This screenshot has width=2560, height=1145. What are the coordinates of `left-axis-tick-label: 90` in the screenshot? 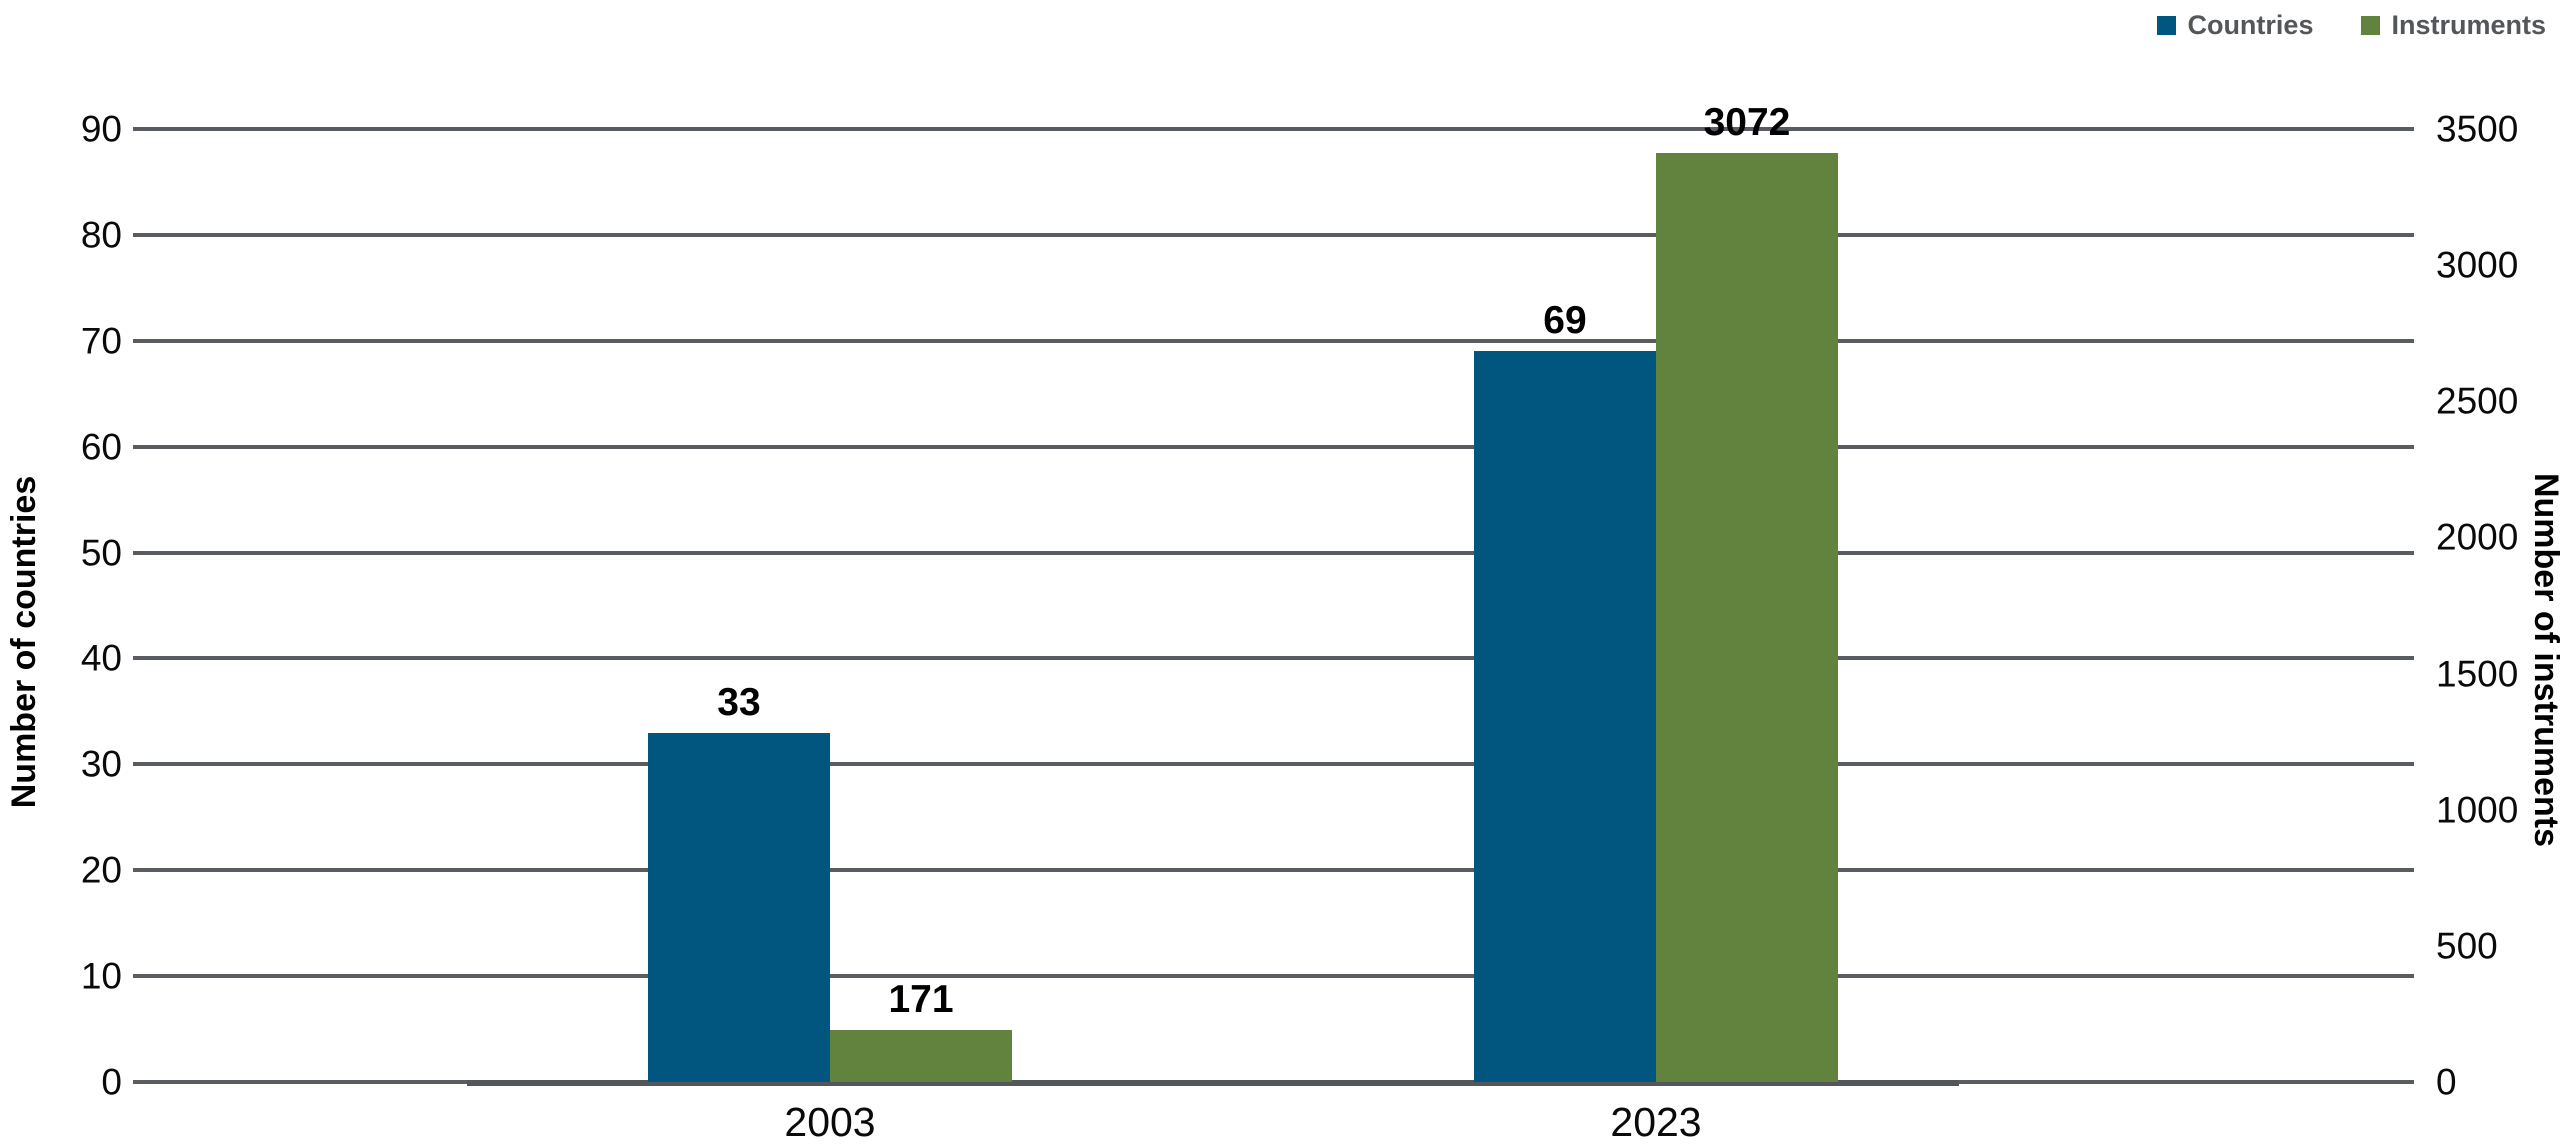 It's located at (101, 129).